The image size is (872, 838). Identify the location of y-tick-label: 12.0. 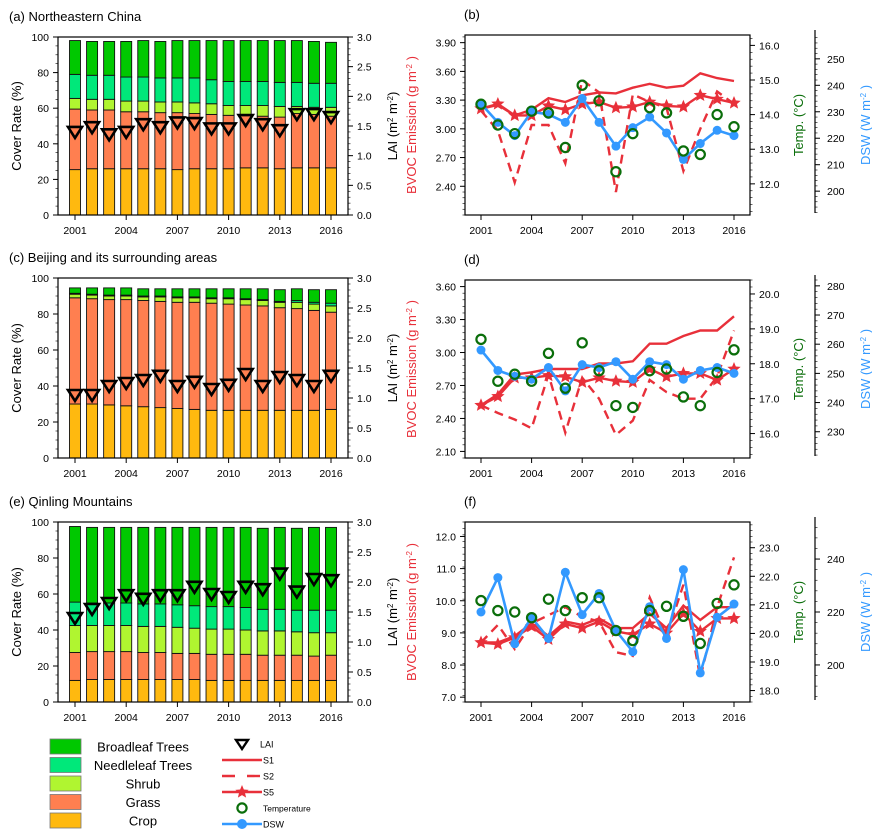
(446, 537).